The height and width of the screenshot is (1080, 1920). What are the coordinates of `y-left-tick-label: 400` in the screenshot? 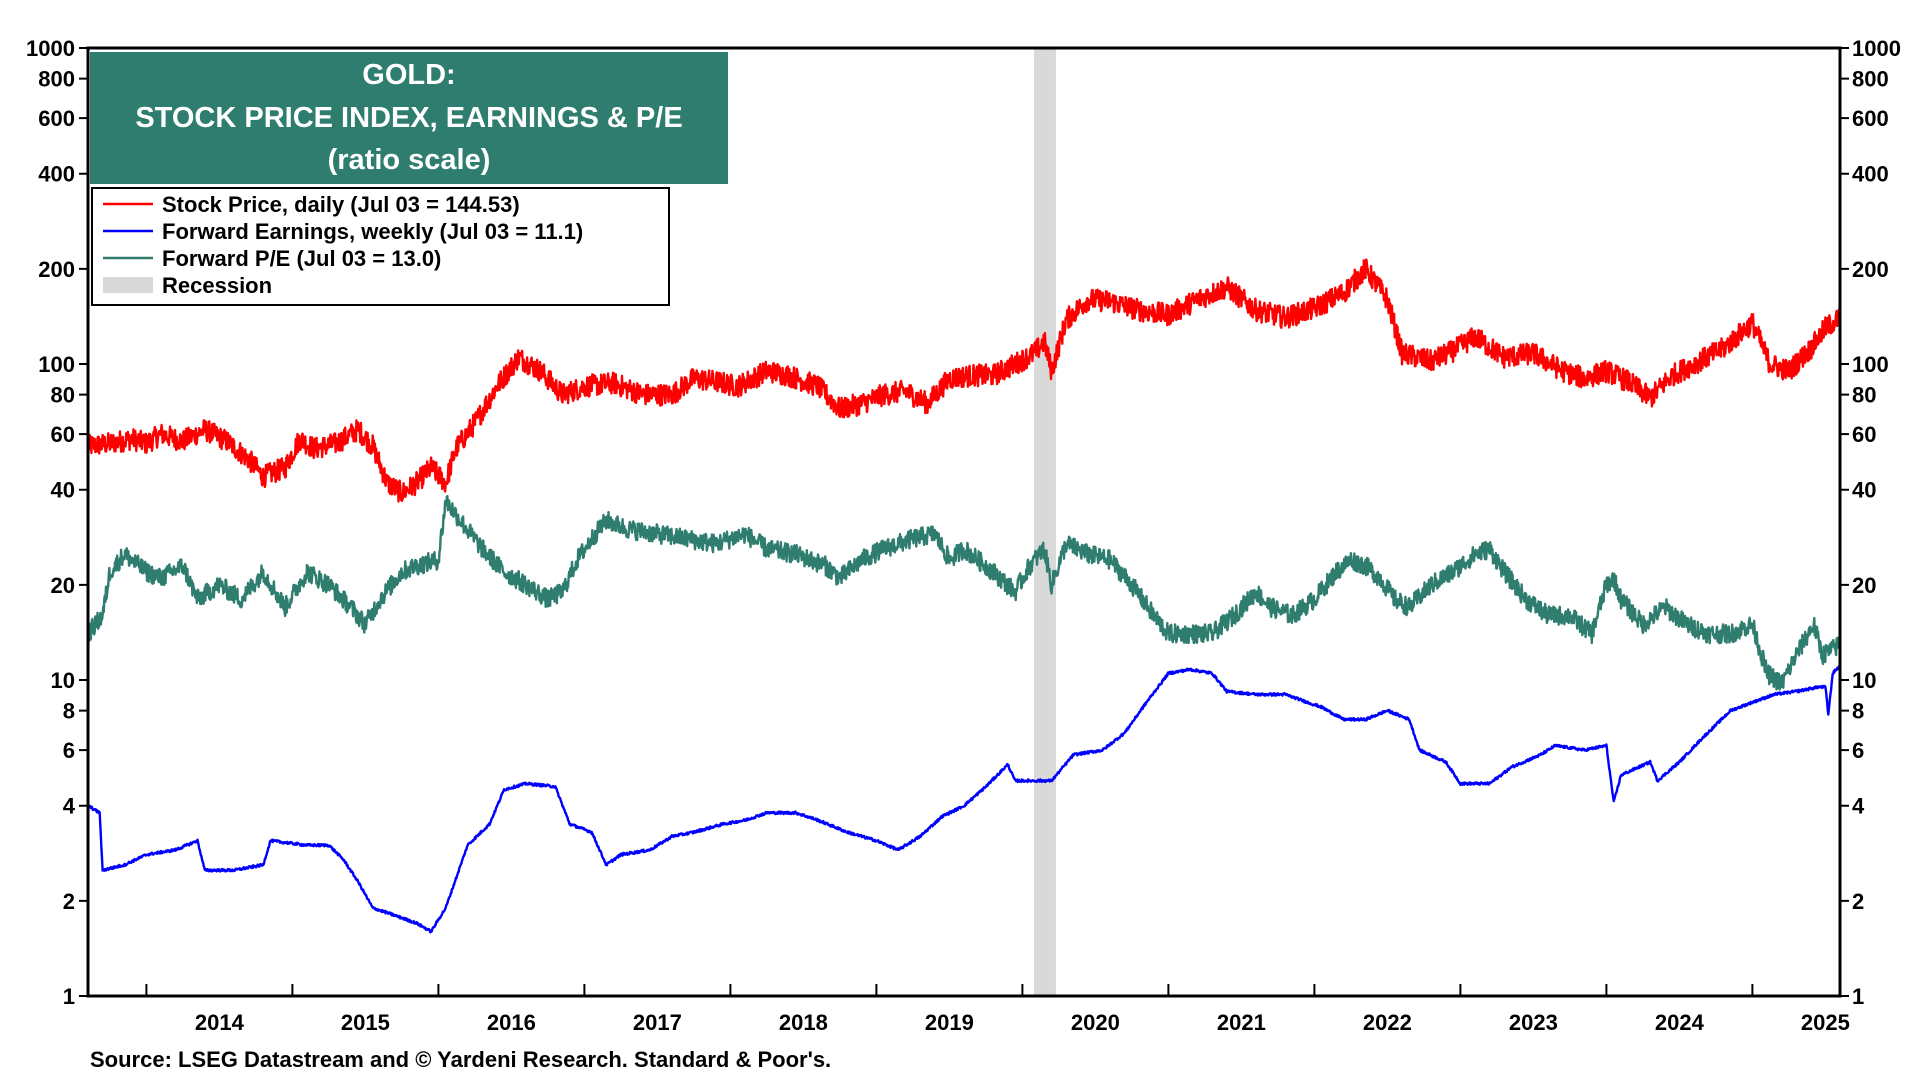 It's located at (56, 174).